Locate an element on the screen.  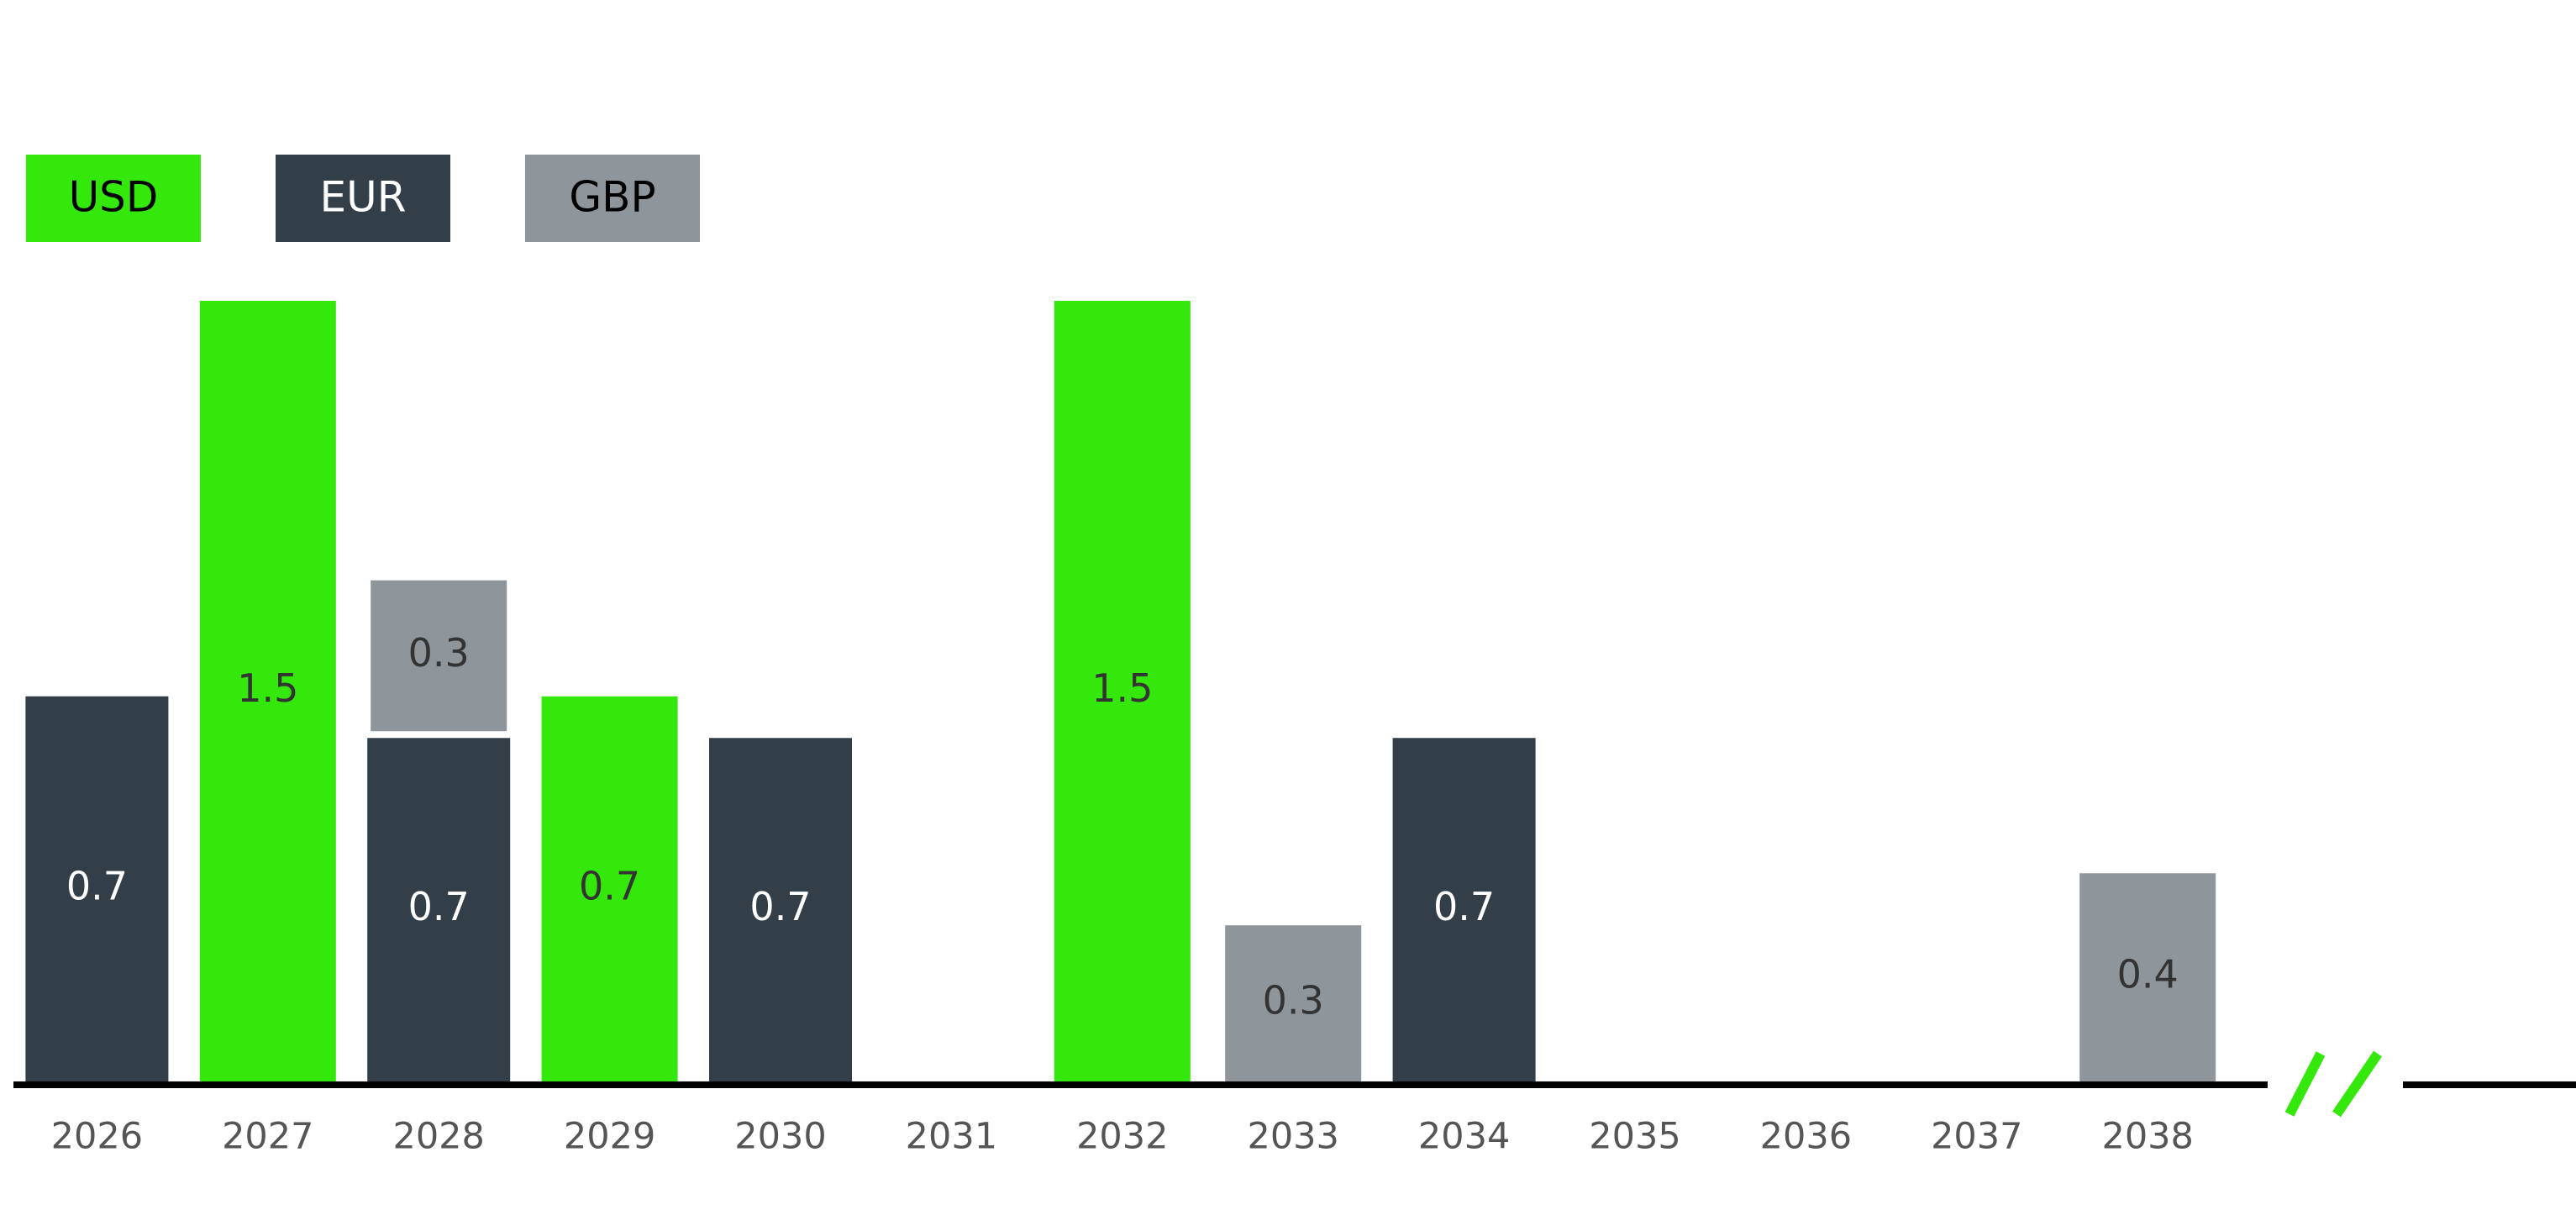
x-tick-label: 2027 is located at coordinates (267, 1137).